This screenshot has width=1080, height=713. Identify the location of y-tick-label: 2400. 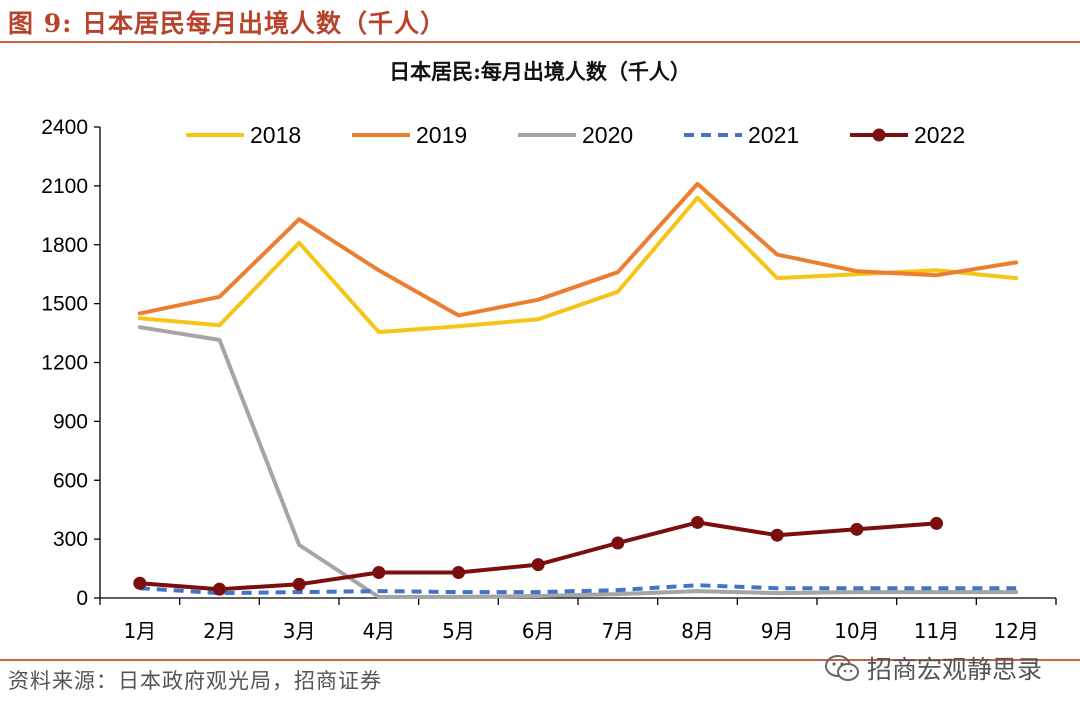
(64, 127).